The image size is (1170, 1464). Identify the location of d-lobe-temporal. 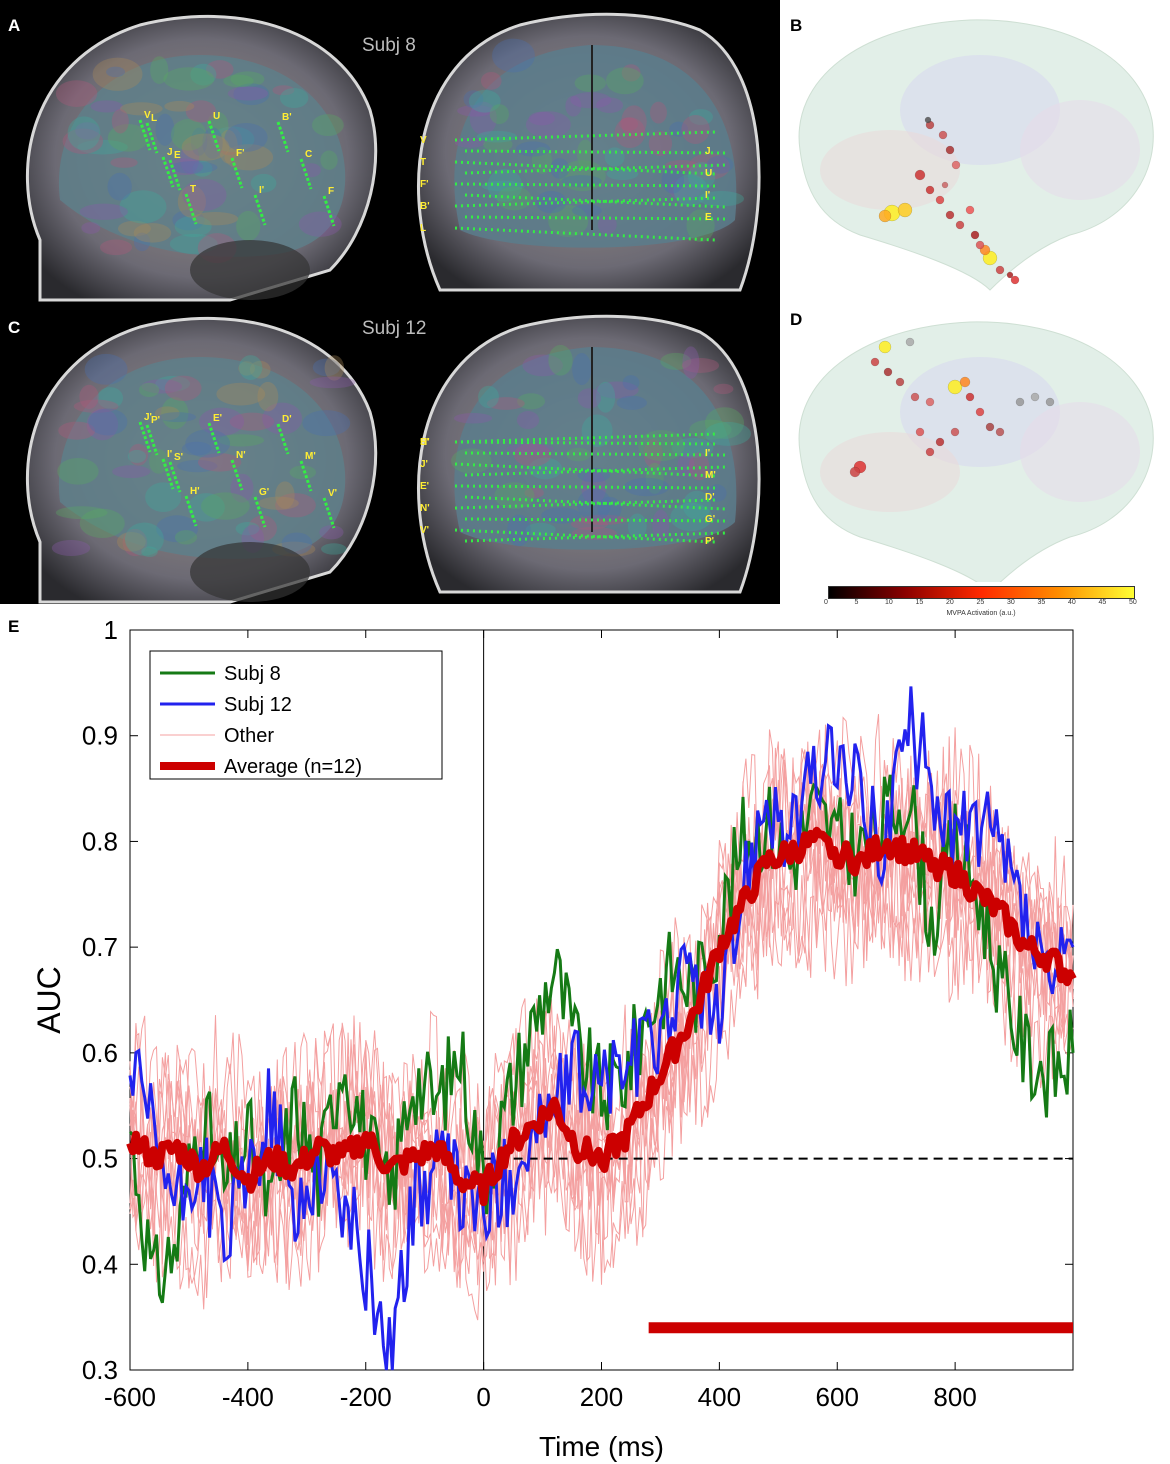
(890, 472).